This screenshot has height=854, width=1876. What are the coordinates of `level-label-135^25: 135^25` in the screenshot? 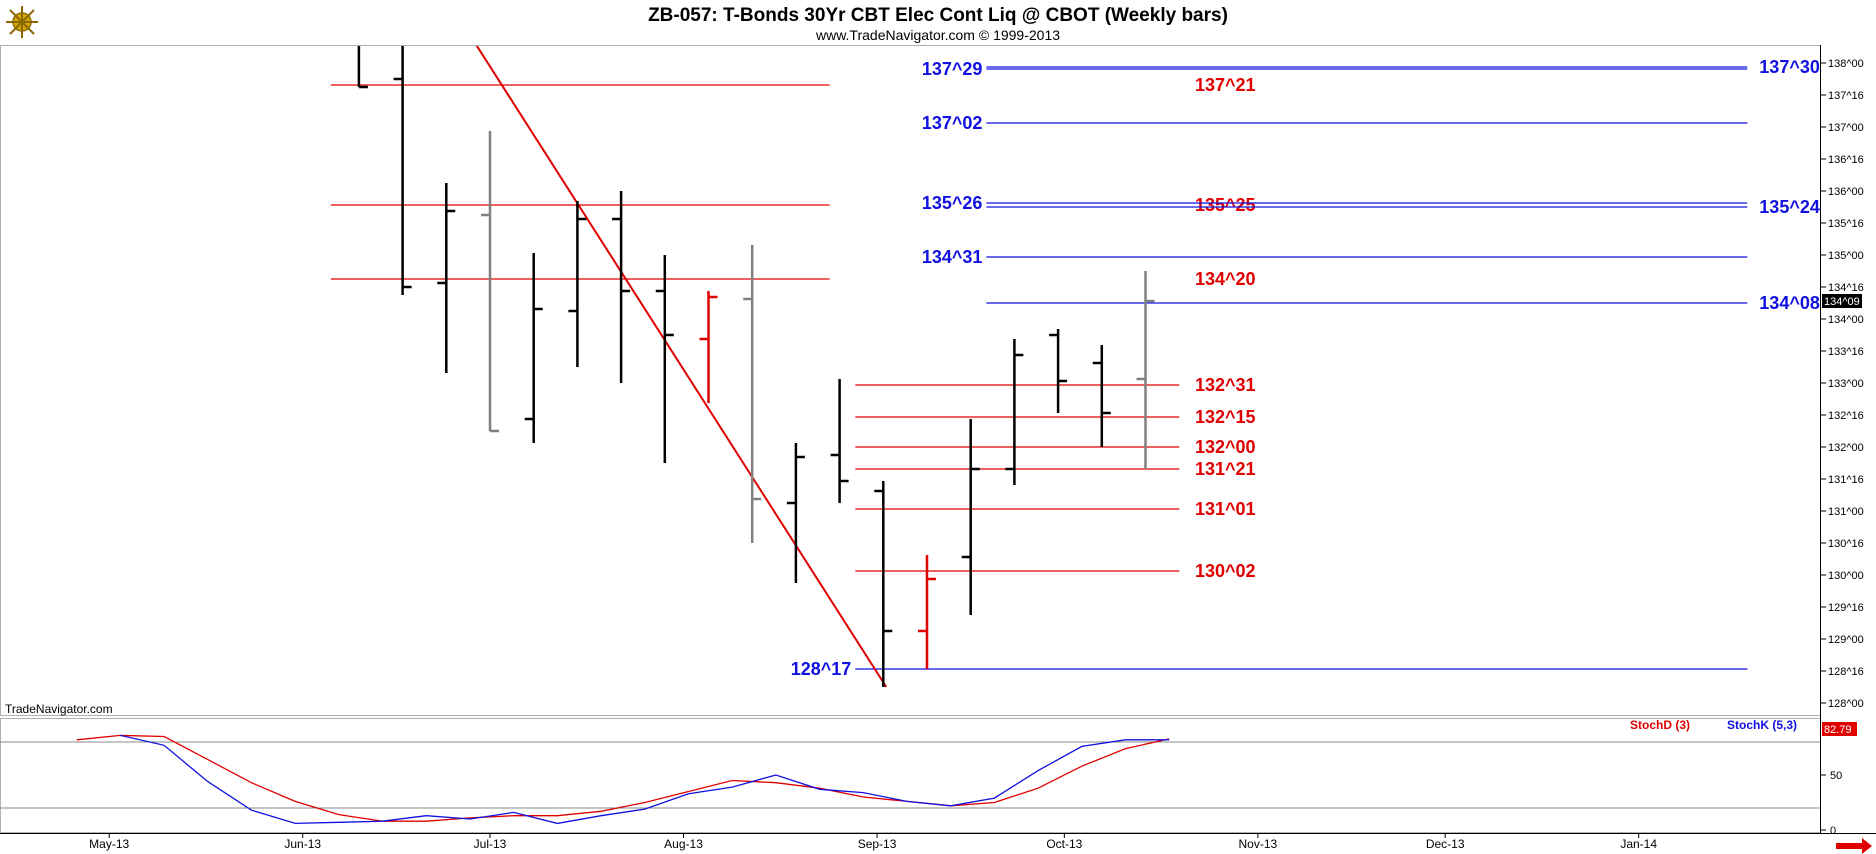 It's located at (1225, 205).